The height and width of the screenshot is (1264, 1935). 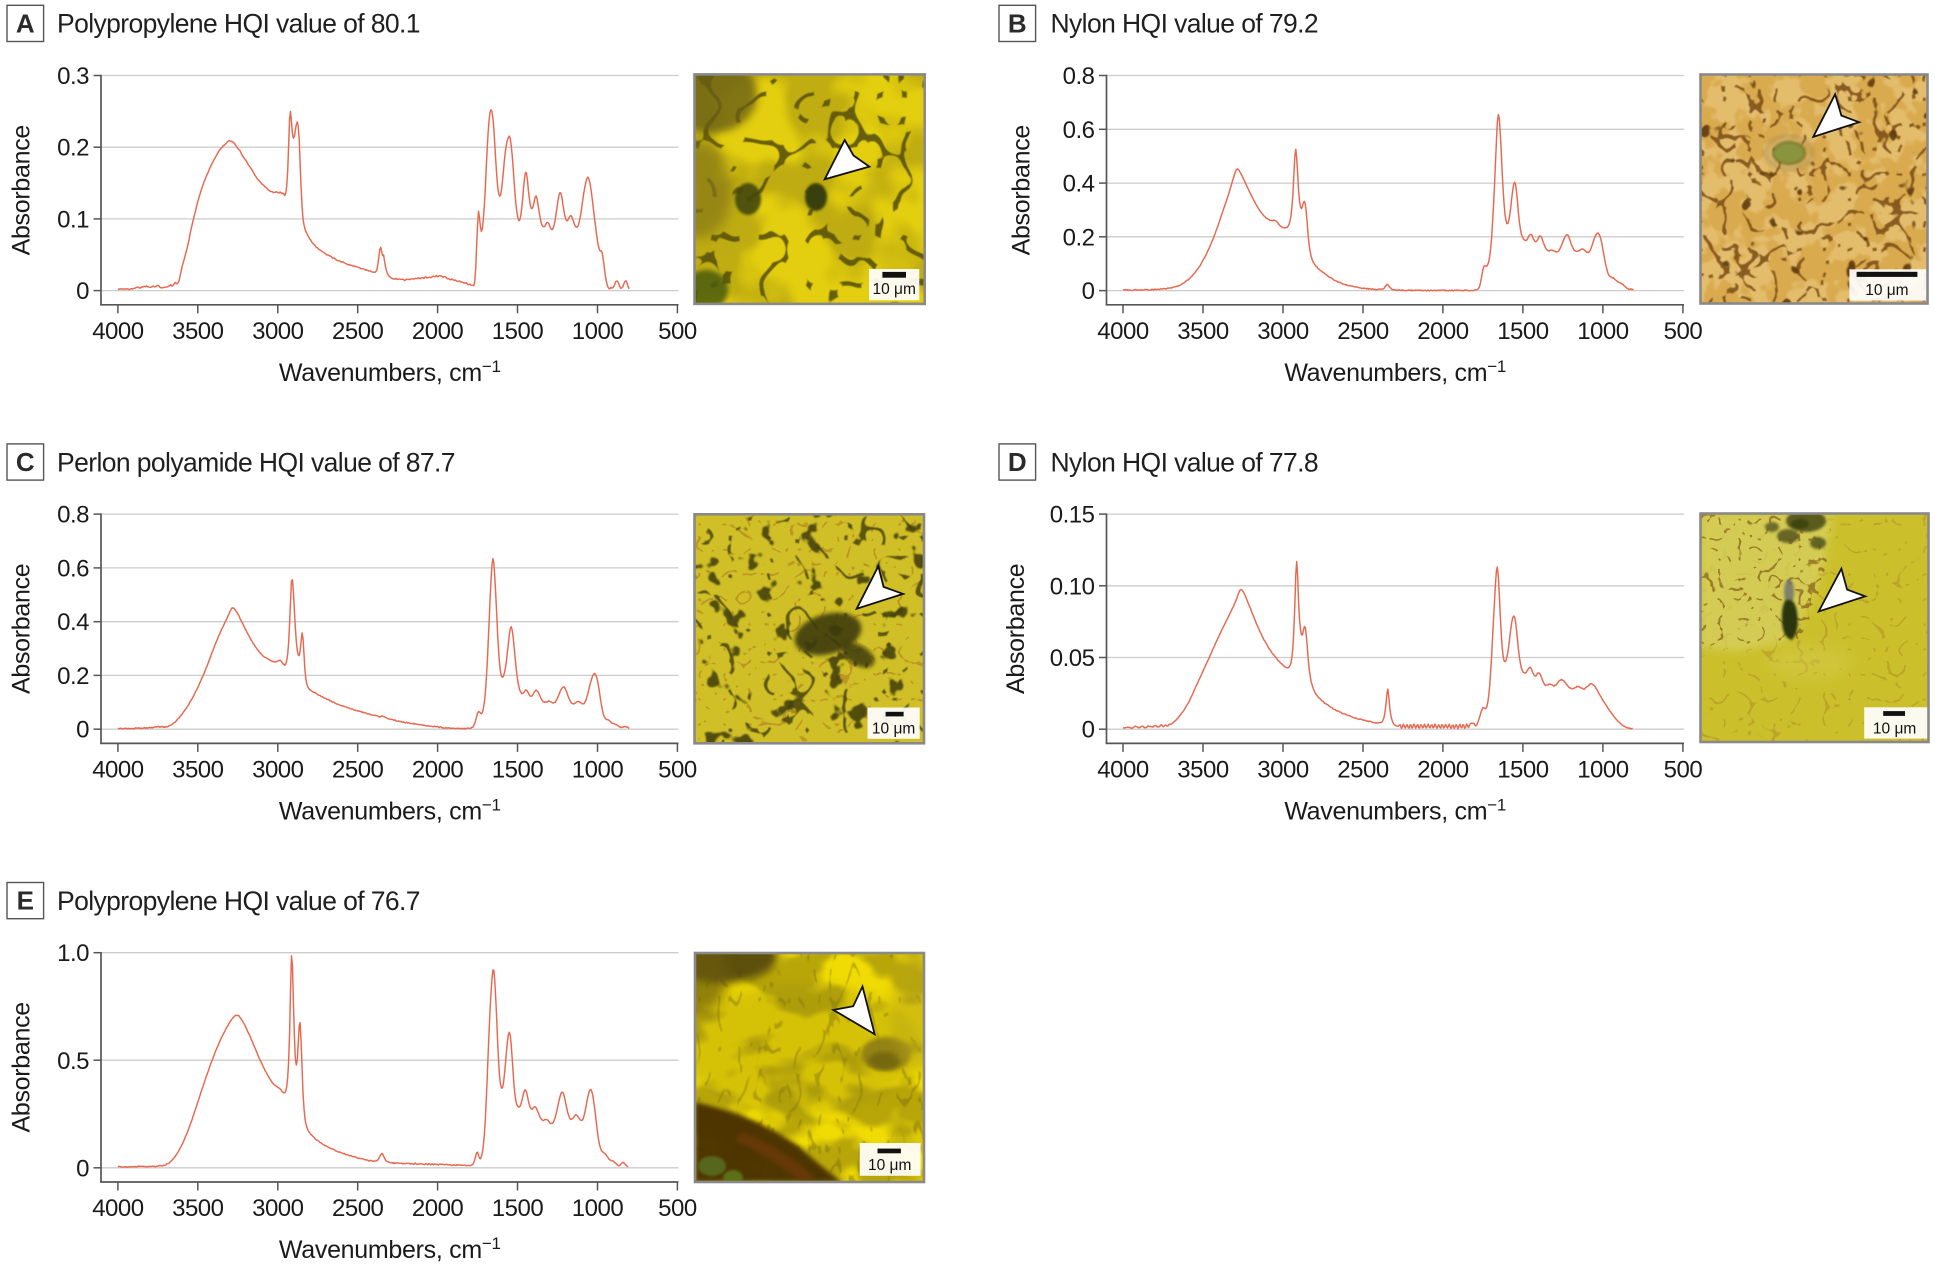 I want to click on svg-text: 0.15, so click(x=1072, y=515).